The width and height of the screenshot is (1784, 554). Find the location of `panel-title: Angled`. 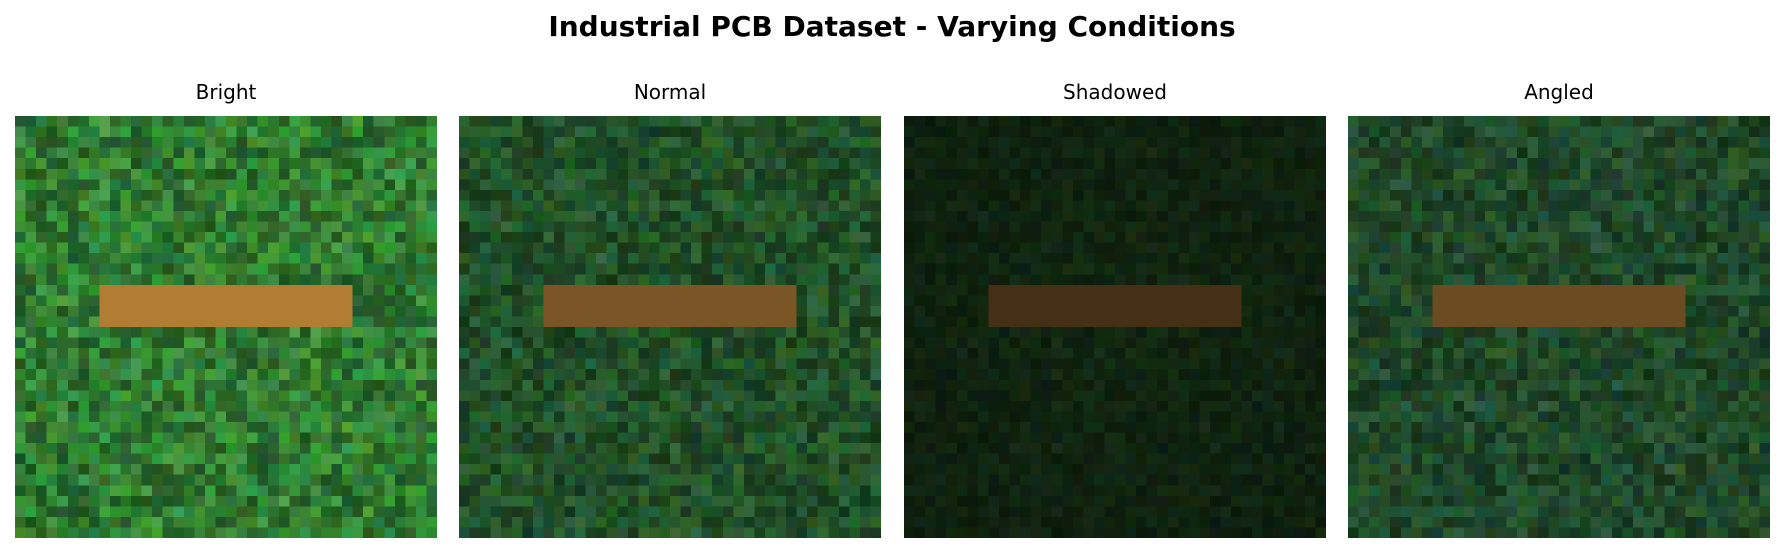

panel-title: Angled is located at coordinates (1559, 92).